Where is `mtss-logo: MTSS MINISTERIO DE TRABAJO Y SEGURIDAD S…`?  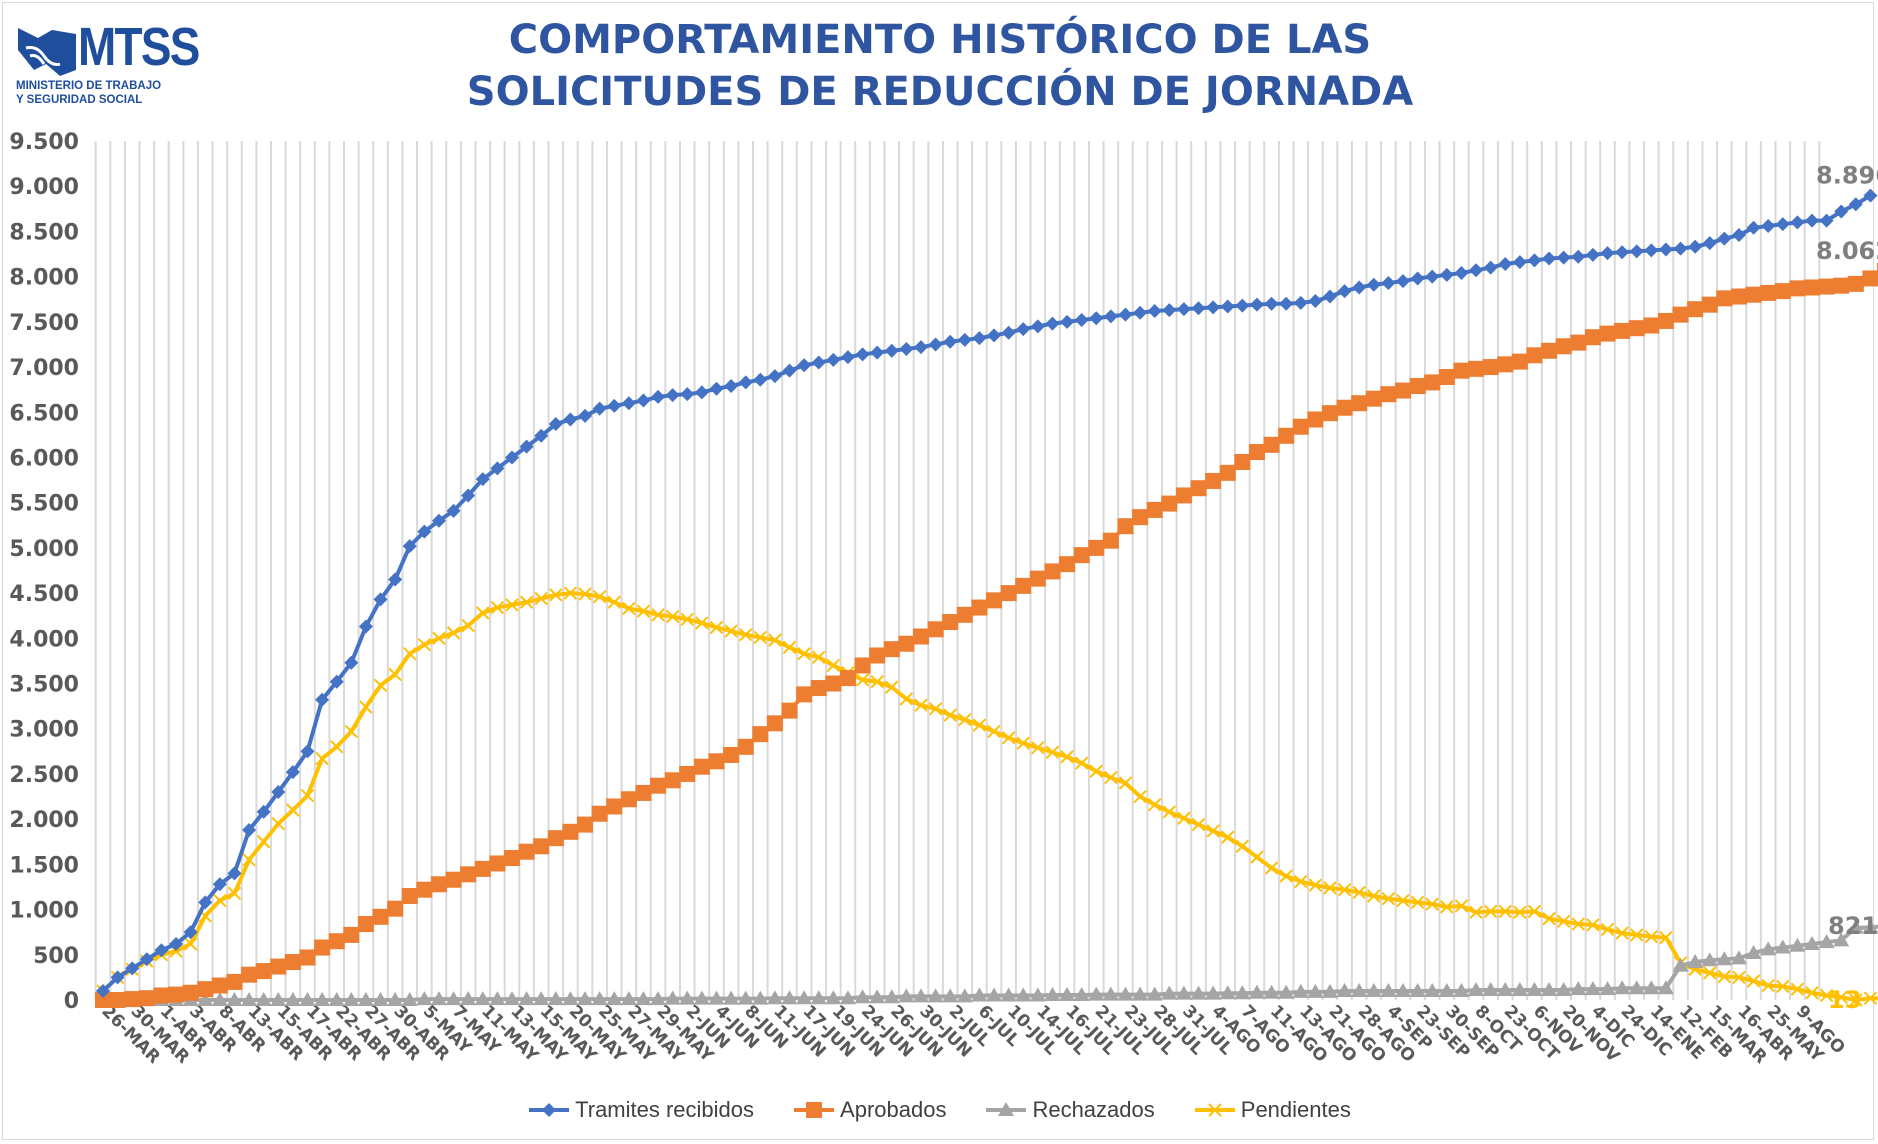
mtss-logo: MTSS MINISTERIO DE TRABAJO Y SEGURIDAD S… is located at coordinates (111, 61).